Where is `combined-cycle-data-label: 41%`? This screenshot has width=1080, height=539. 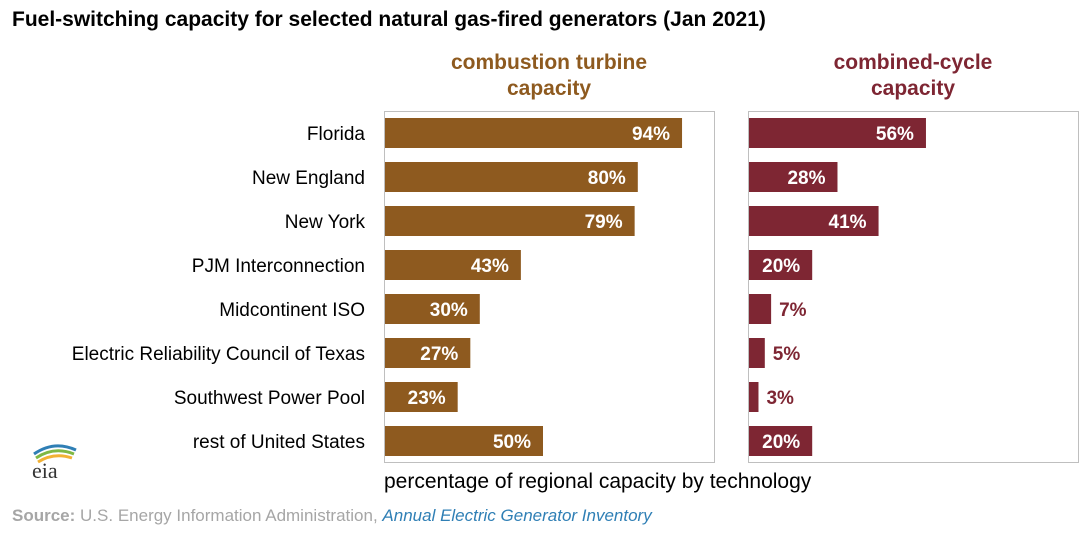 combined-cycle-data-label: 41% is located at coordinates (848, 222).